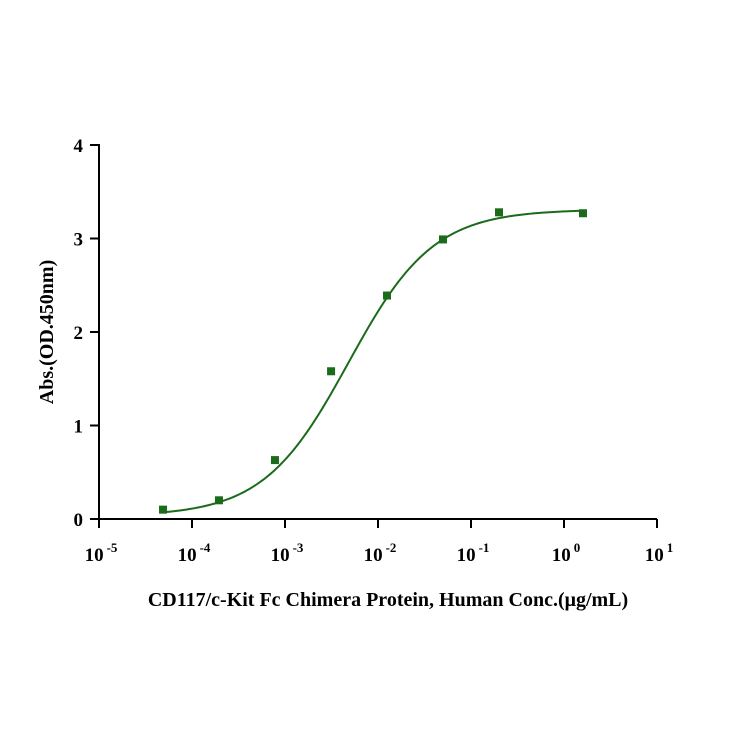  I want to click on x-tick-label: 10 -2, so click(380, 553).